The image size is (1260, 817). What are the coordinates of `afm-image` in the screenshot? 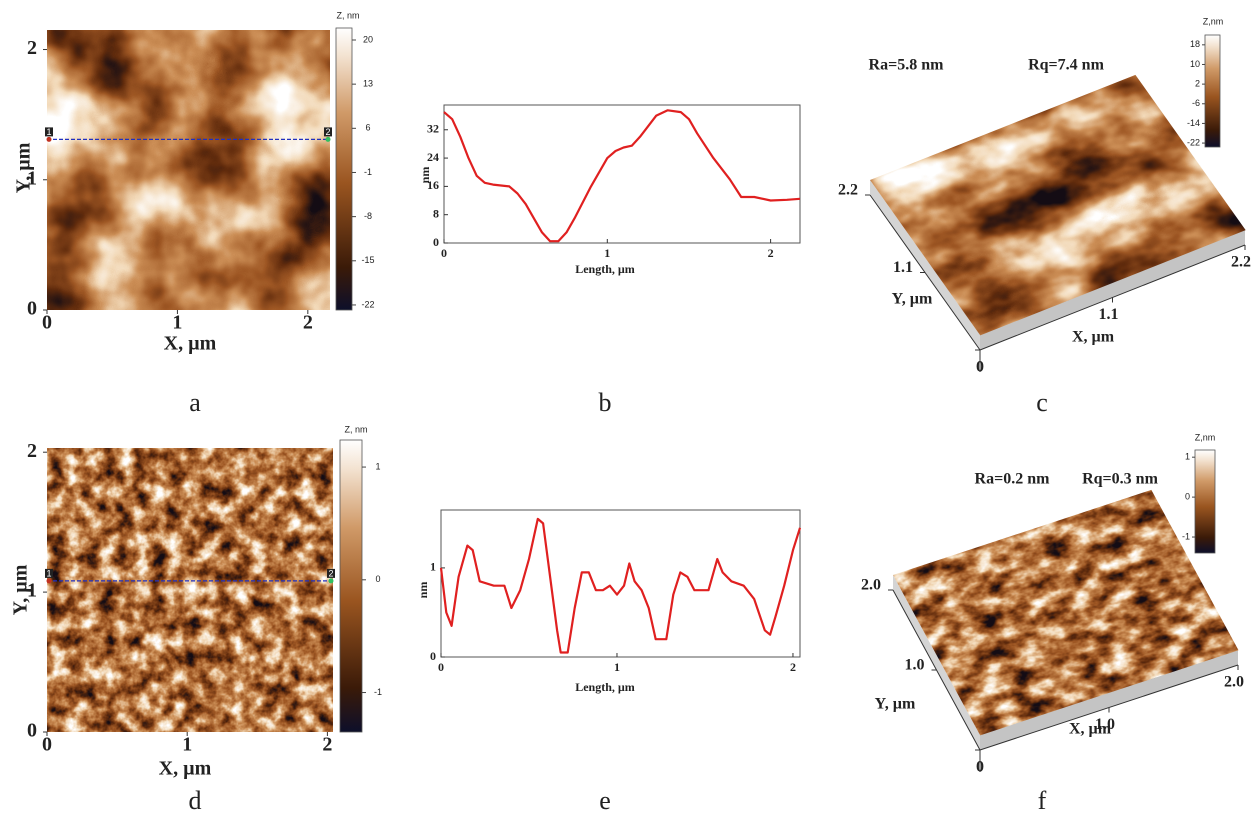 It's located at (188, 170).